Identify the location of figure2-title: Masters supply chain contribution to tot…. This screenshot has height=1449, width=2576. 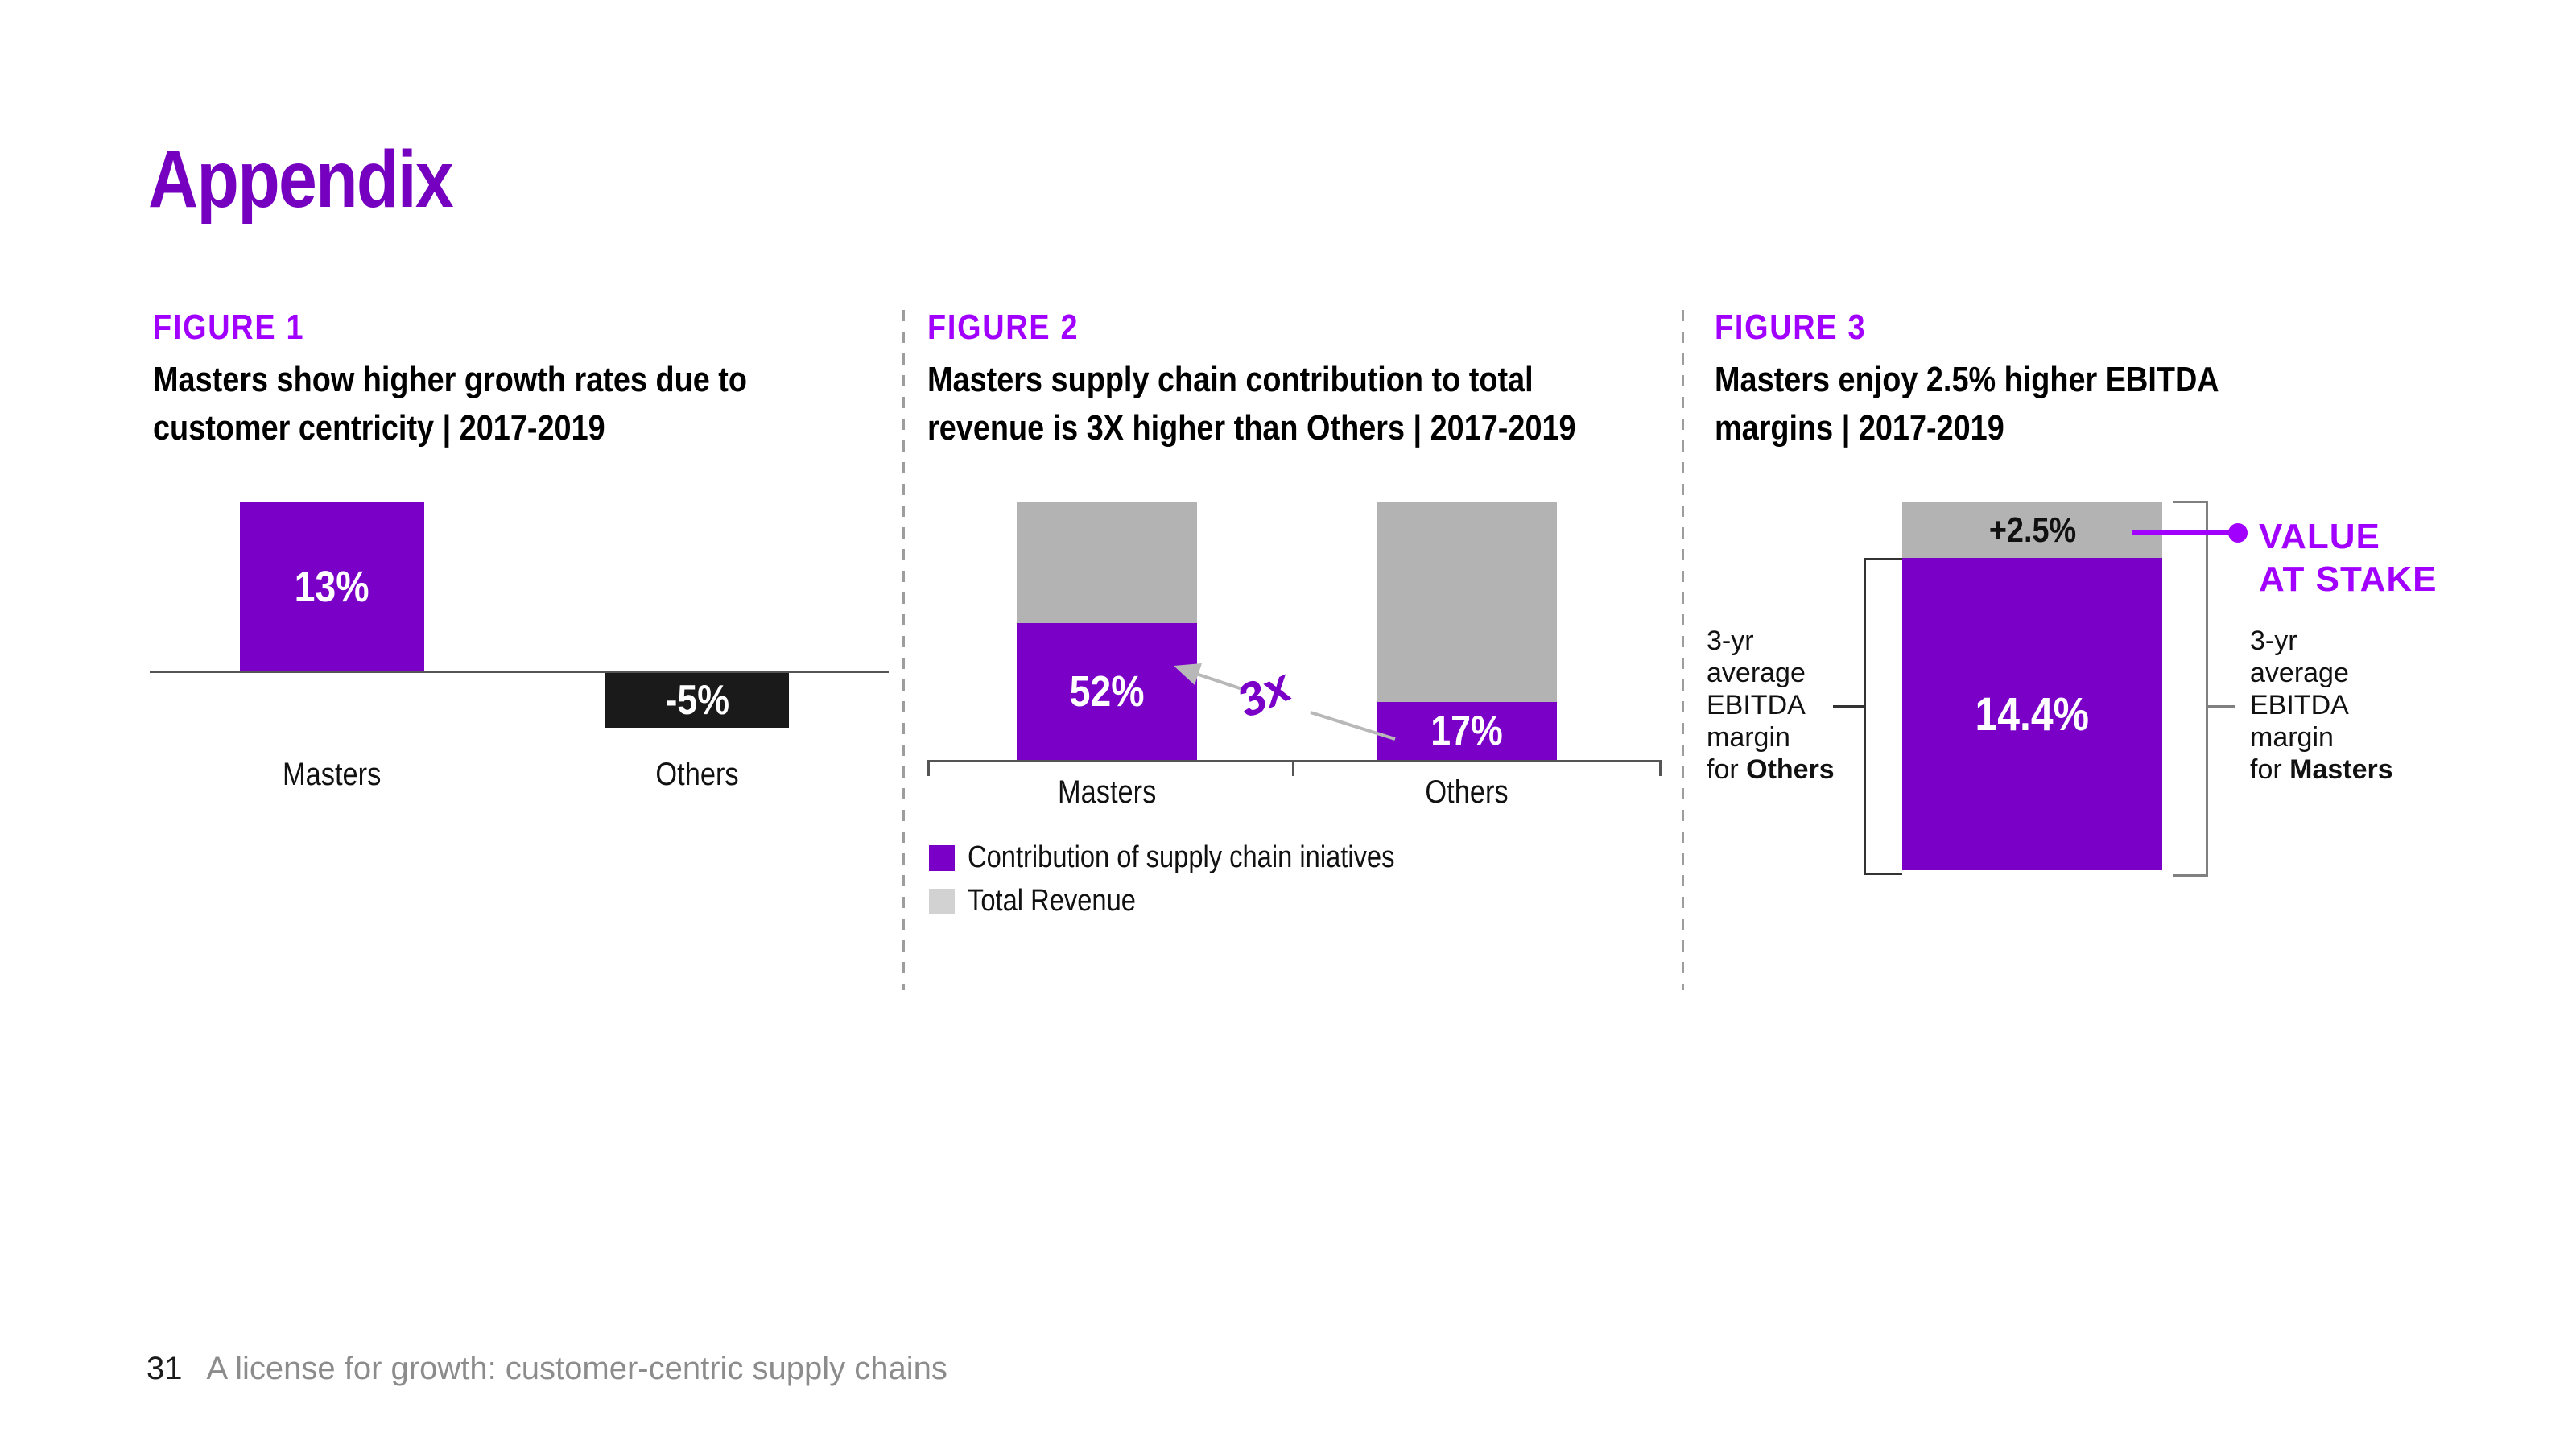
(1251, 404).